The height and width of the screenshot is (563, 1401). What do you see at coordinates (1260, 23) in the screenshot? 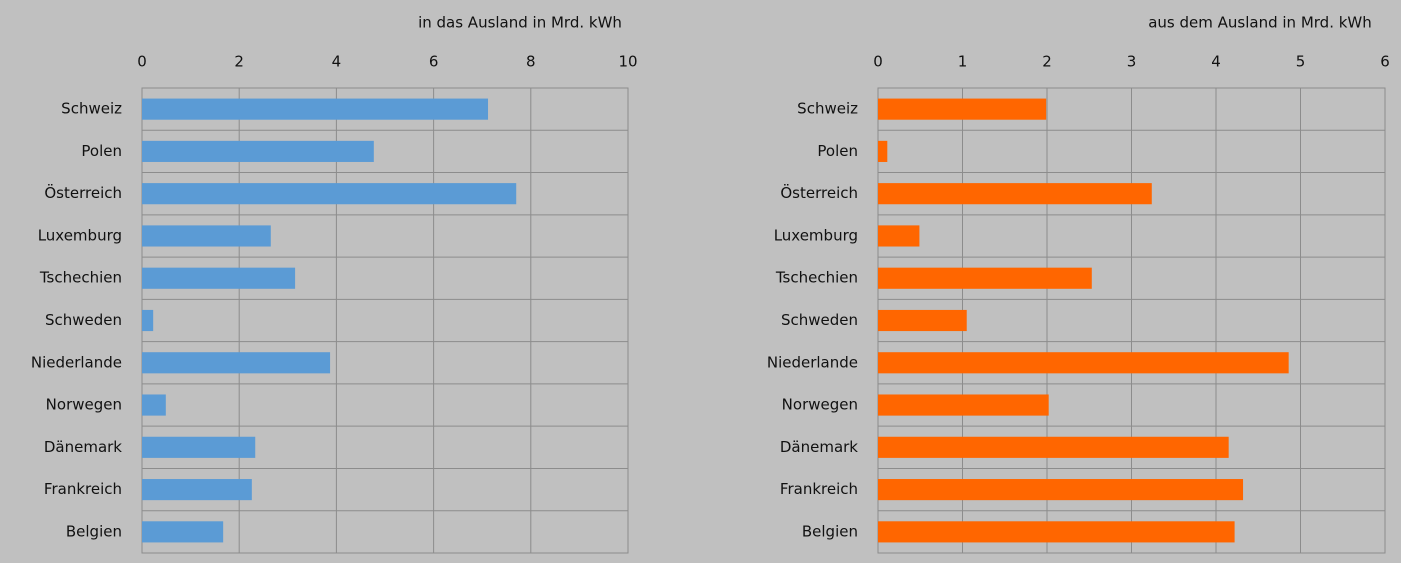
I see `axis-title: aus dem Ausland in Mrd. kWh` at bounding box center [1260, 23].